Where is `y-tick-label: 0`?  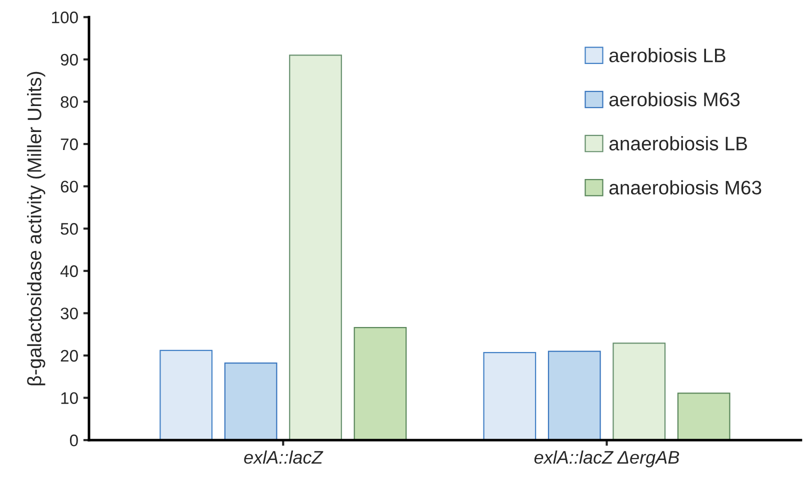 y-tick-label: 0 is located at coordinates (74, 440).